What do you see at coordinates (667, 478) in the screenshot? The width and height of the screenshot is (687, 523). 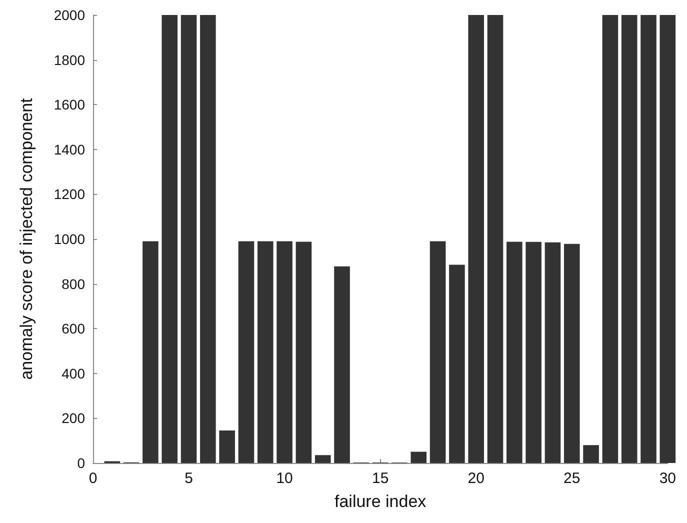 I see `x-tick-label: 30` at bounding box center [667, 478].